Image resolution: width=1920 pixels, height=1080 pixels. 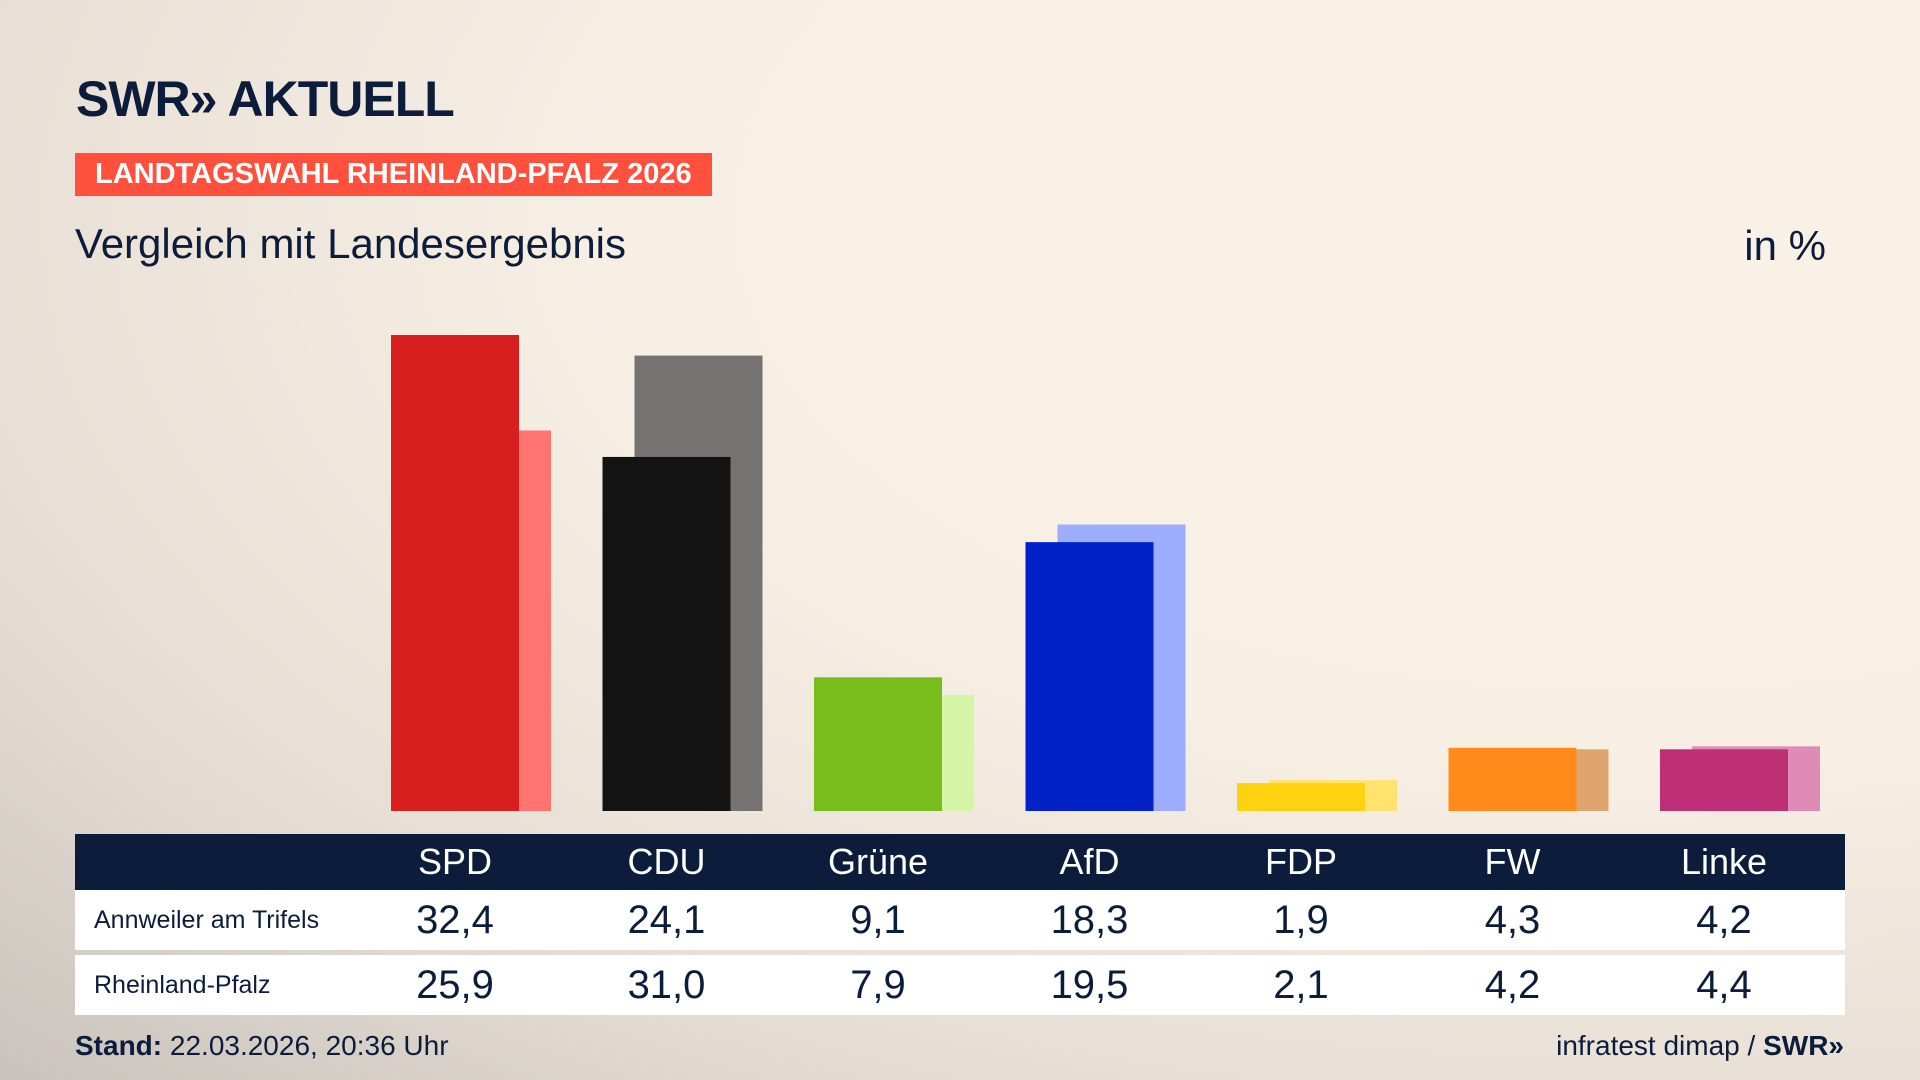 I want to click on party-label: CDU, so click(x=666, y=861).